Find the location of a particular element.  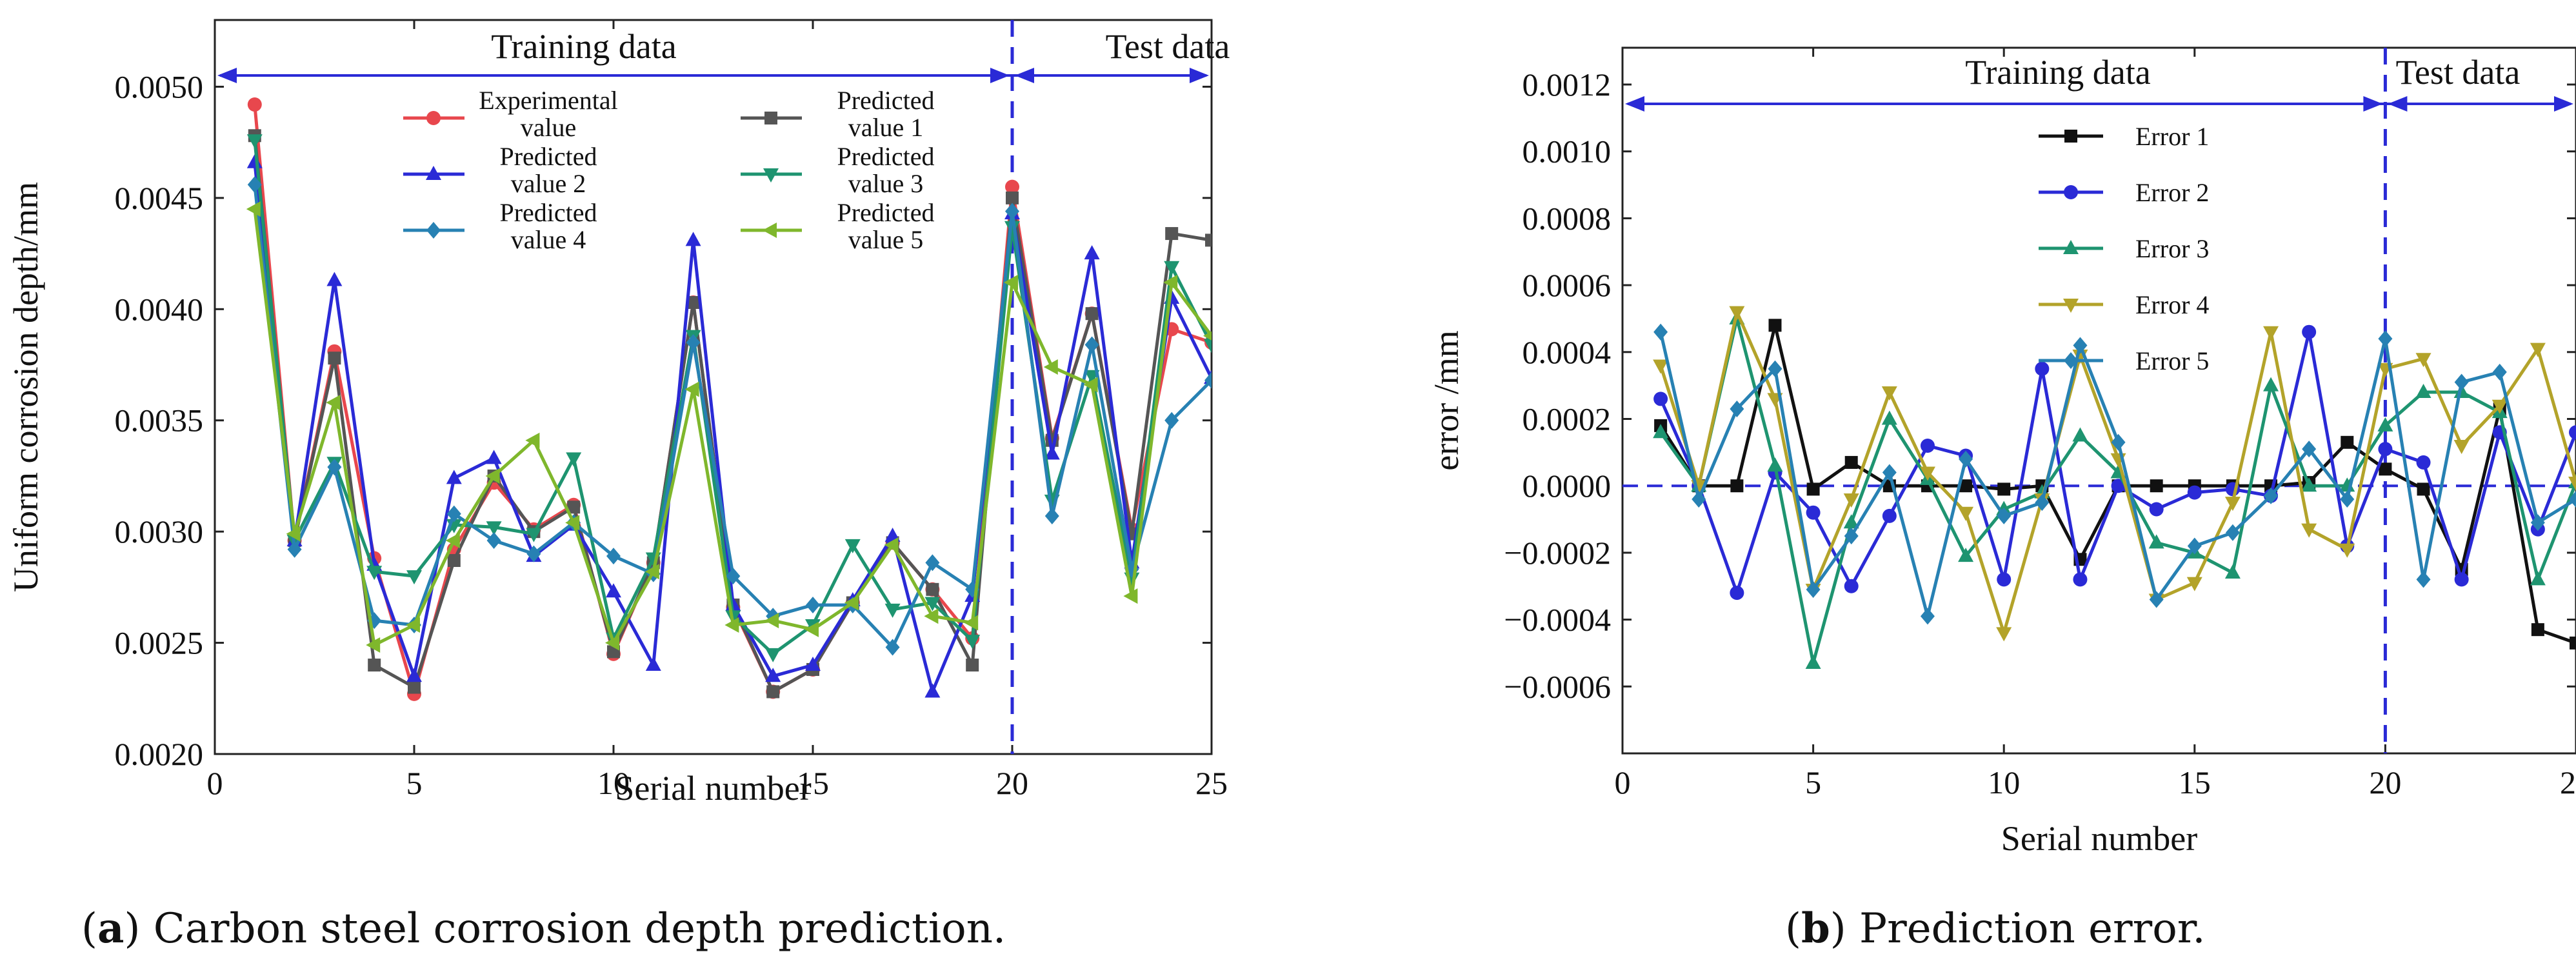

legend-label: Error 4 is located at coordinates (2172, 304).